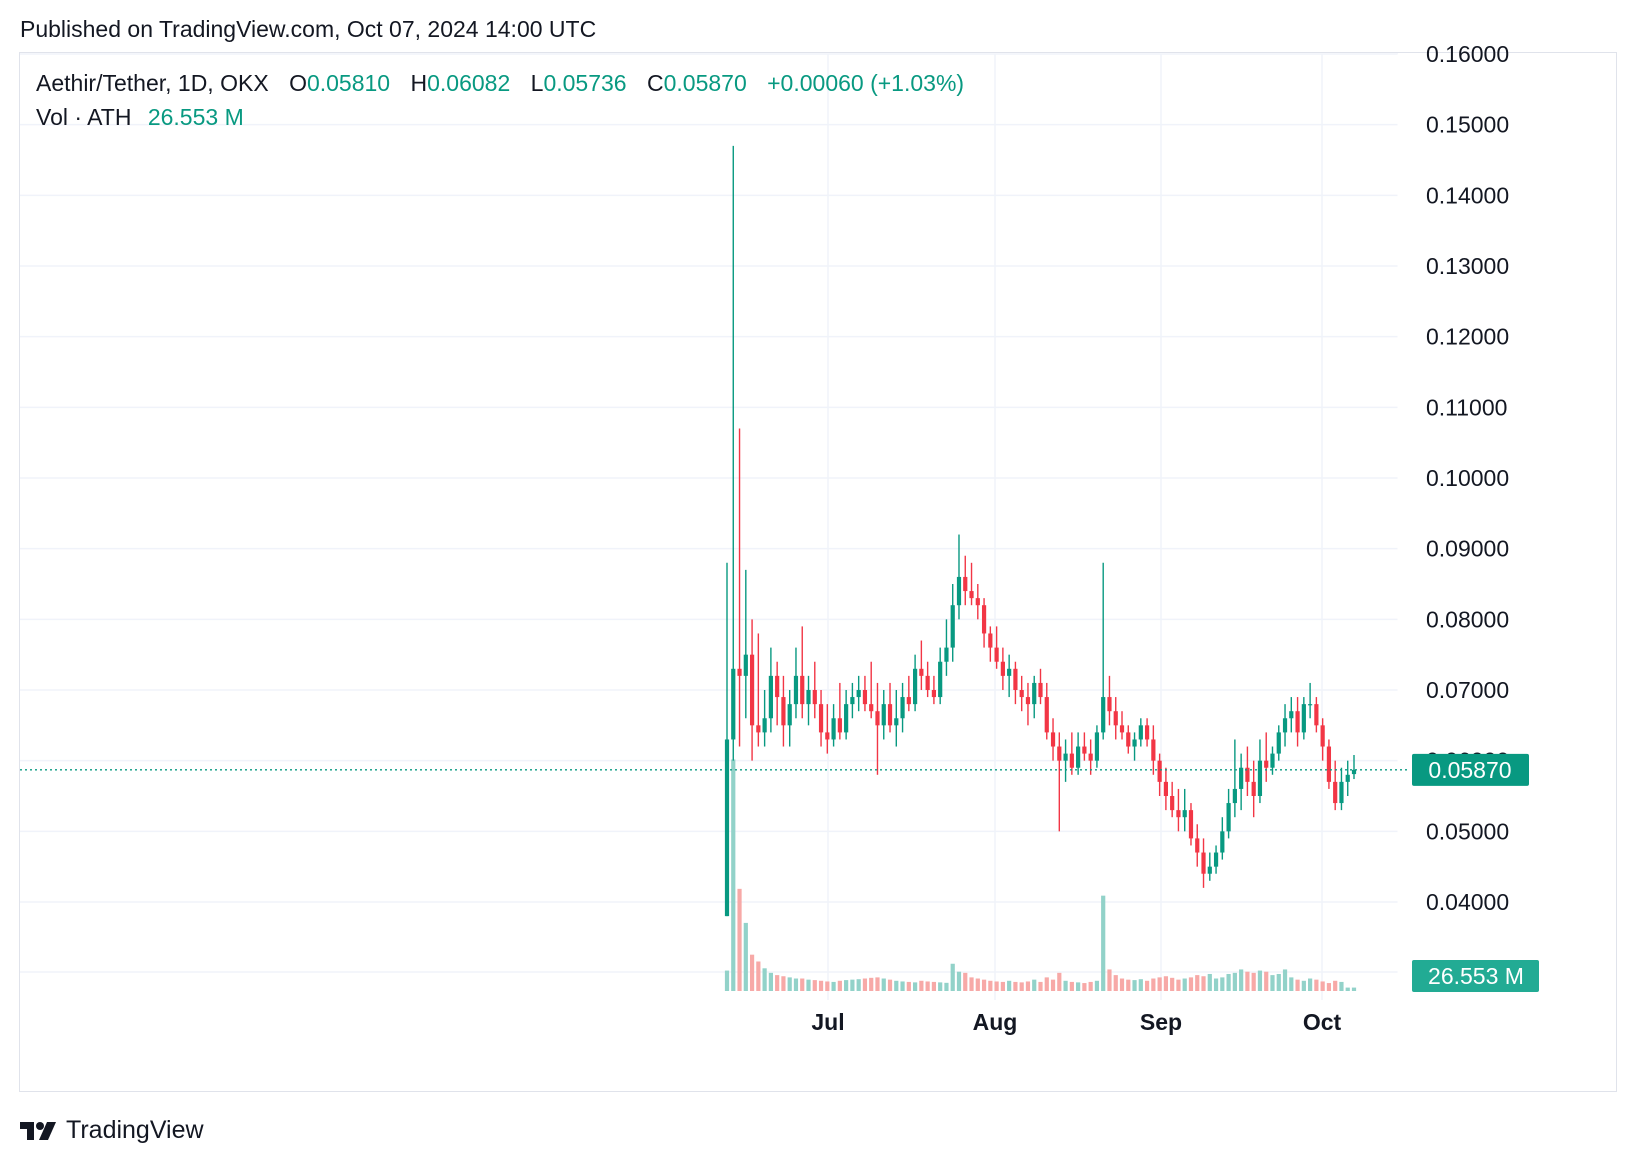 Image resolution: width=1630 pixels, height=1158 pixels. I want to click on legend-high-value: 0.06082, so click(469, 83).